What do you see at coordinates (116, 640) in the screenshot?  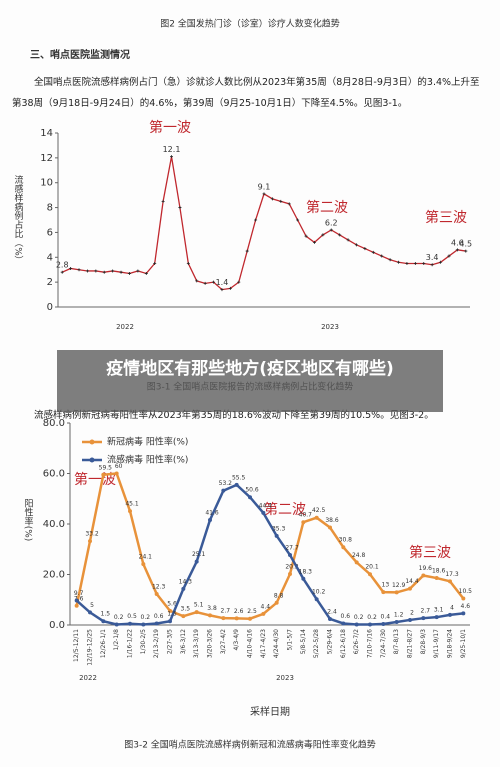 I see `x-tick-label: 1/2-1/8` at bounding box center [116, 640].